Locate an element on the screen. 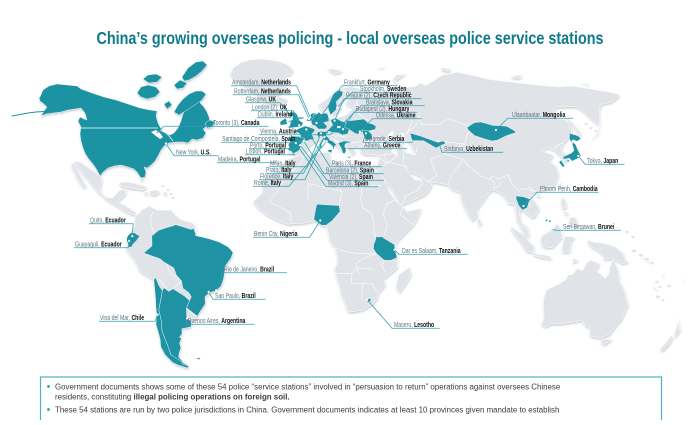 Image resolution: width=700 pixels, height=425 pixels. svg-text: Valencia (2), Spain is located at coordinates (351, 178).